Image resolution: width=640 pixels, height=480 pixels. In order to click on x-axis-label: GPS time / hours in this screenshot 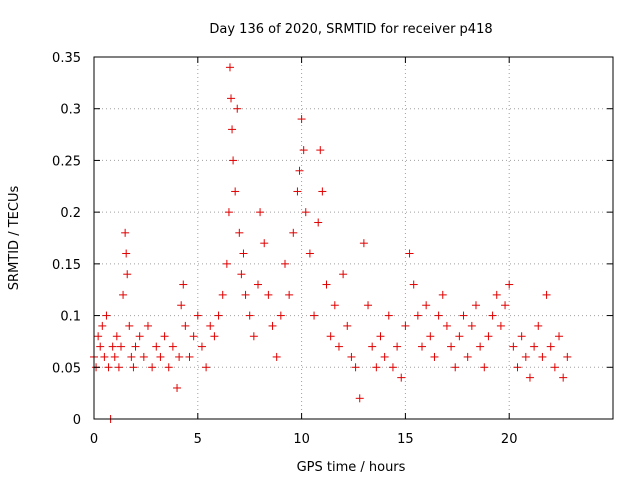, I will do `click(351, 467)`.